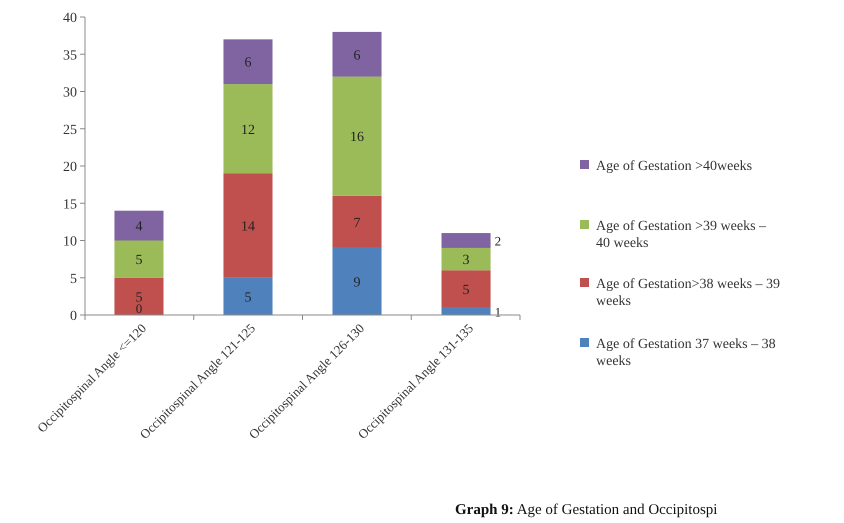 Image resolution: width=844 pixels, height=523 pixels. Describe the element at coordinates (586, 510) in the screenshot. I see `caption: Graph 9: Age of Gestation and Occipitospi` at that location.